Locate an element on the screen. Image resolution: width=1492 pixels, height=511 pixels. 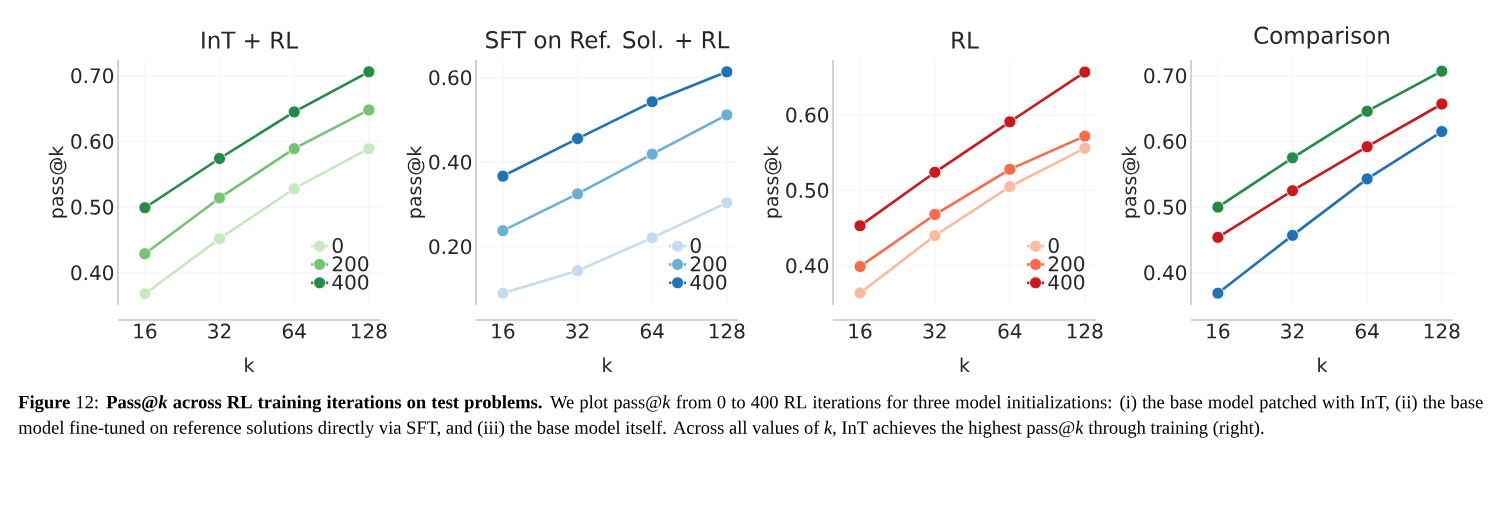
chart-title: RL is located at coordinates (965, 40).